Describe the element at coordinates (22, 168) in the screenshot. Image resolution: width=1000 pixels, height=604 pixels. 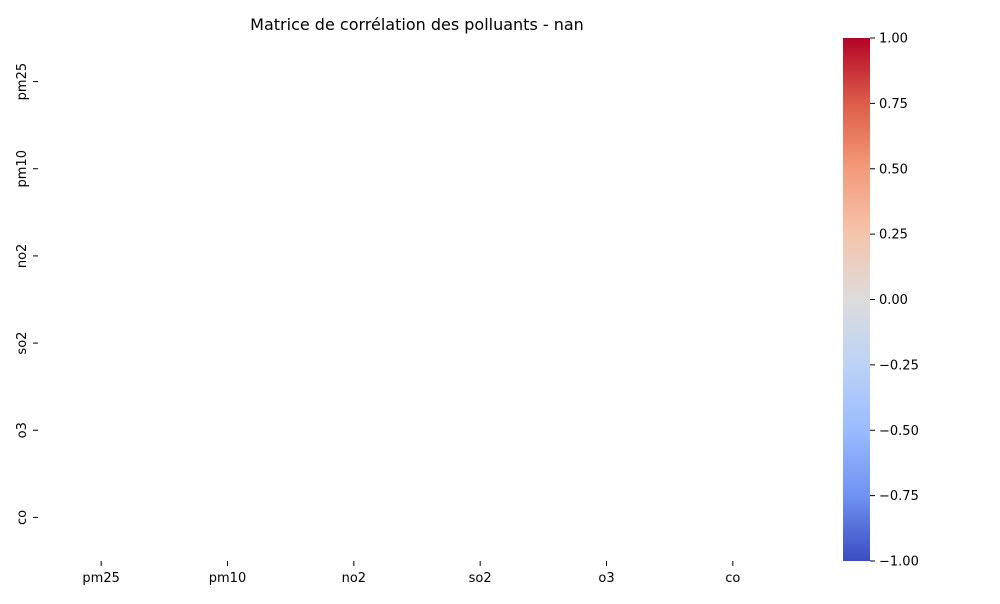
I see `y-tick-label: pm10` at that location.